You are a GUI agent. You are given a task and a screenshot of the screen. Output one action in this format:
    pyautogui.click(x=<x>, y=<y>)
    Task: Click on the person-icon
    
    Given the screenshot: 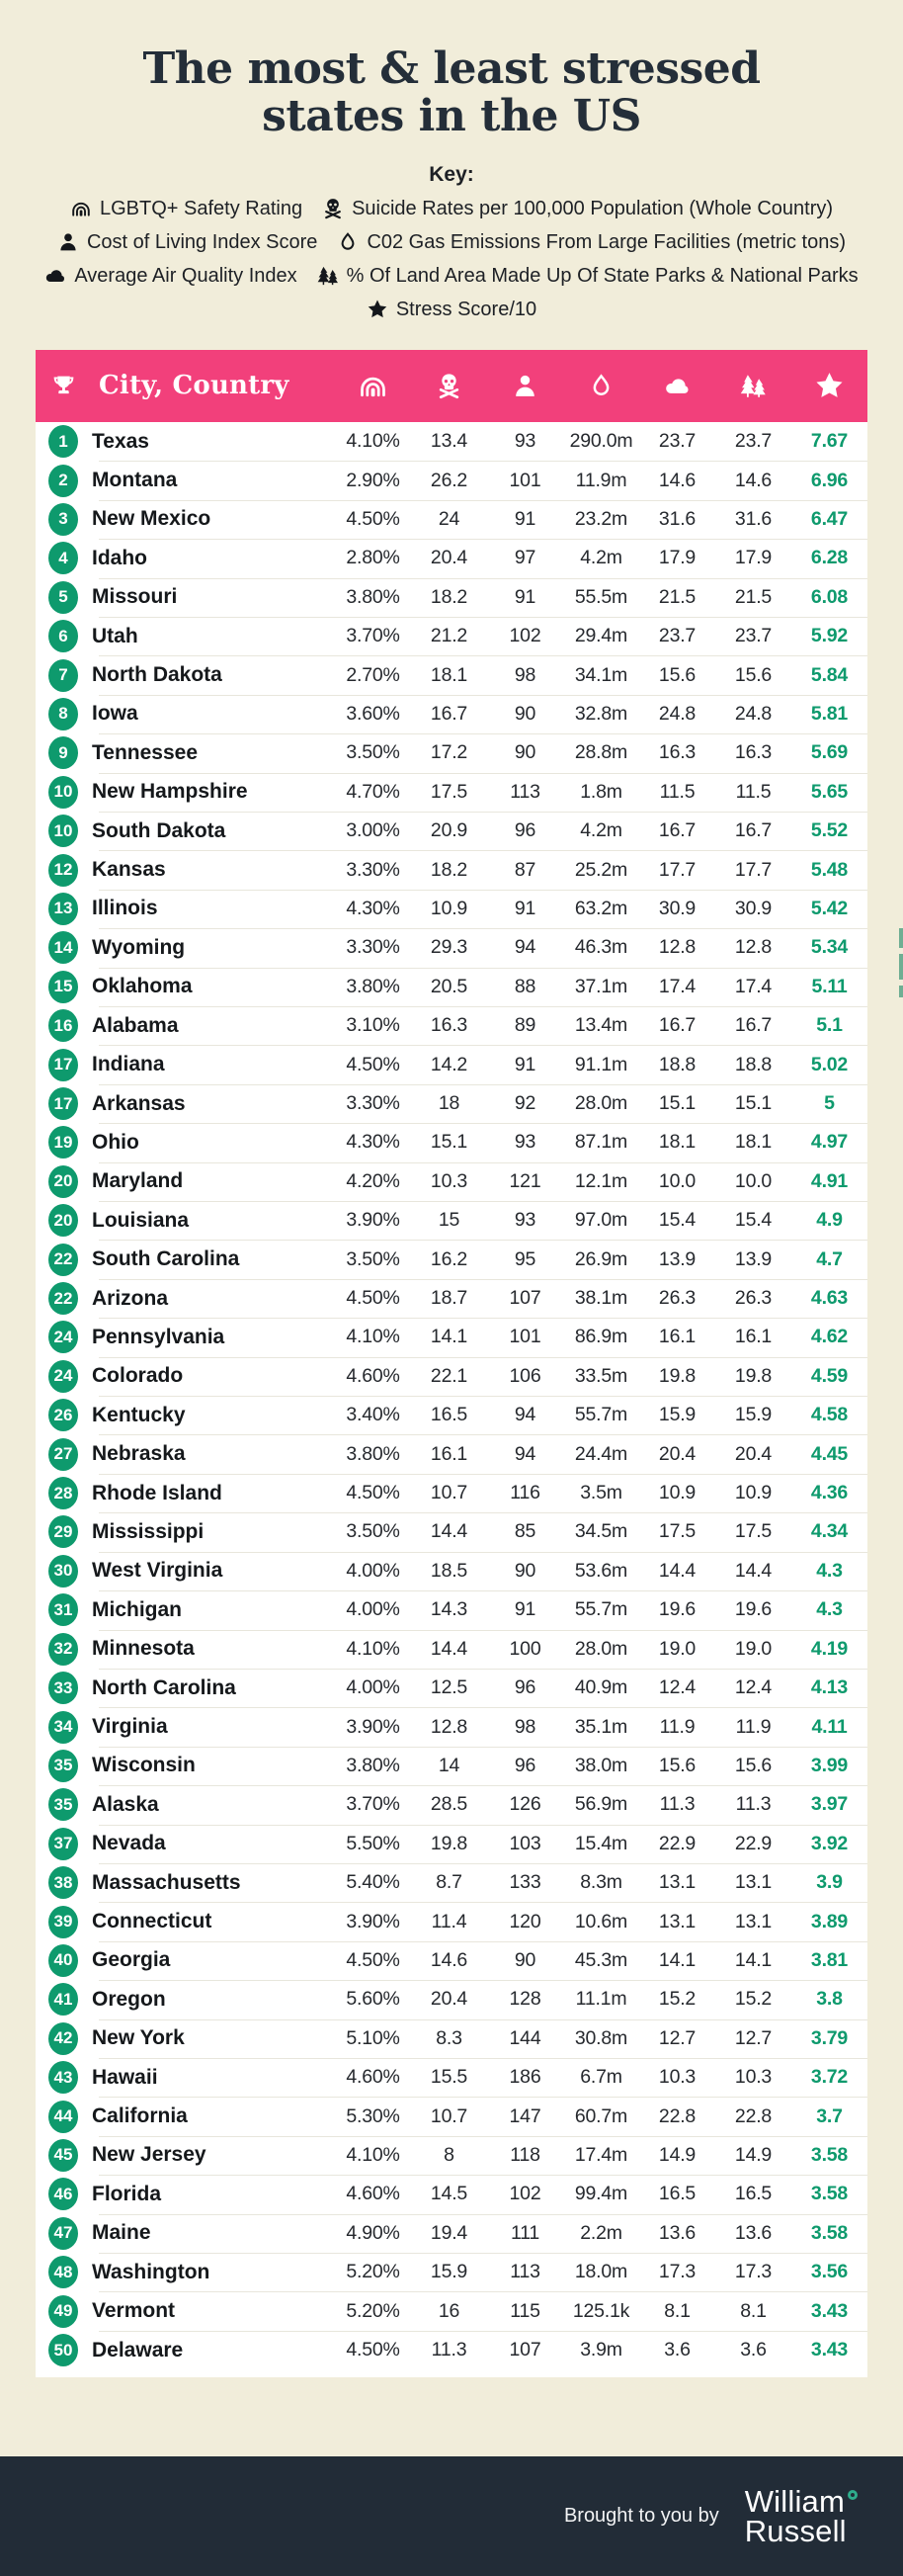 What is the action you would take?
    pyautogui.click(x=68, y=242)
    